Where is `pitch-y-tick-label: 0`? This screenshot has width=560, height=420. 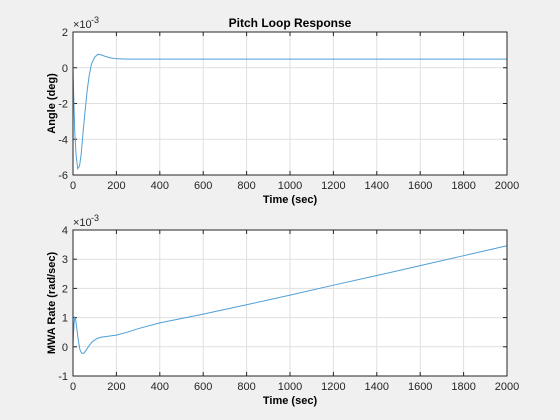 pitch-y-tick-label: 0 is located at coordinates (65, 69).